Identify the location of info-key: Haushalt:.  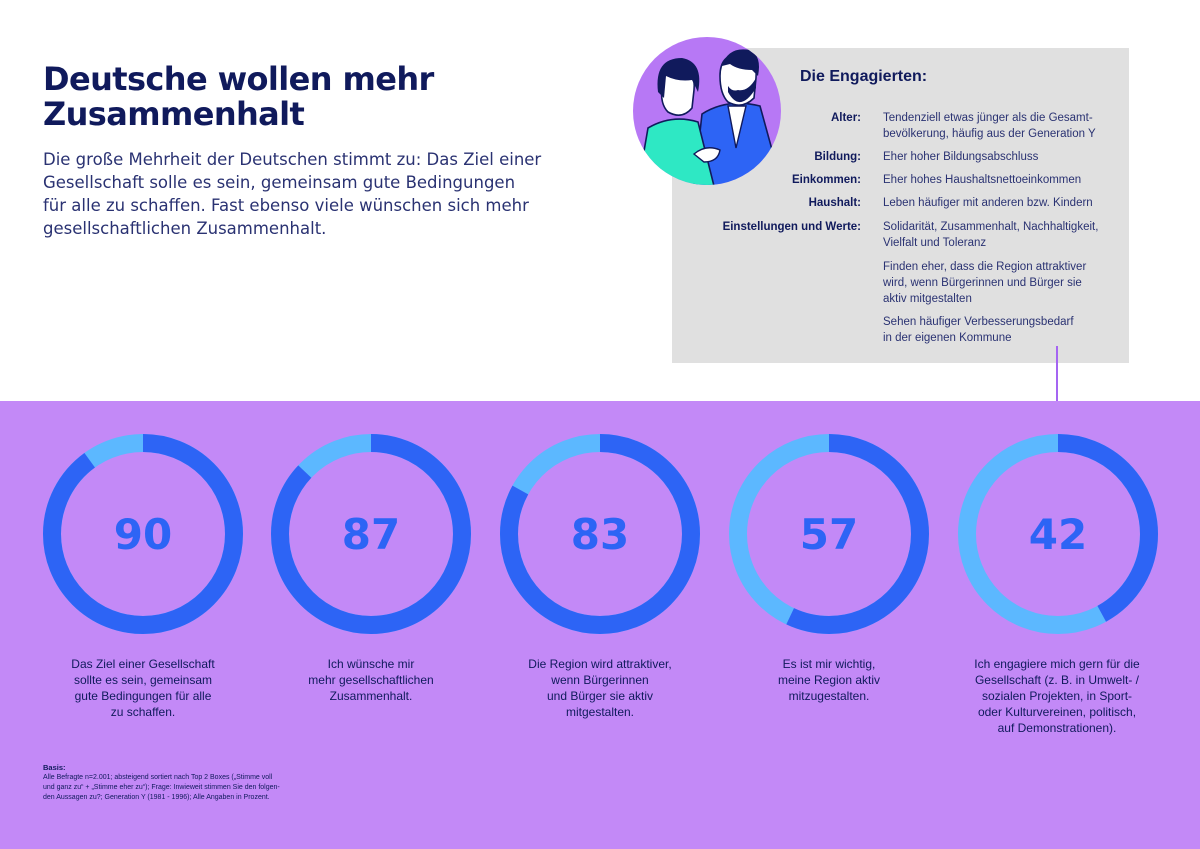
(834, 203).